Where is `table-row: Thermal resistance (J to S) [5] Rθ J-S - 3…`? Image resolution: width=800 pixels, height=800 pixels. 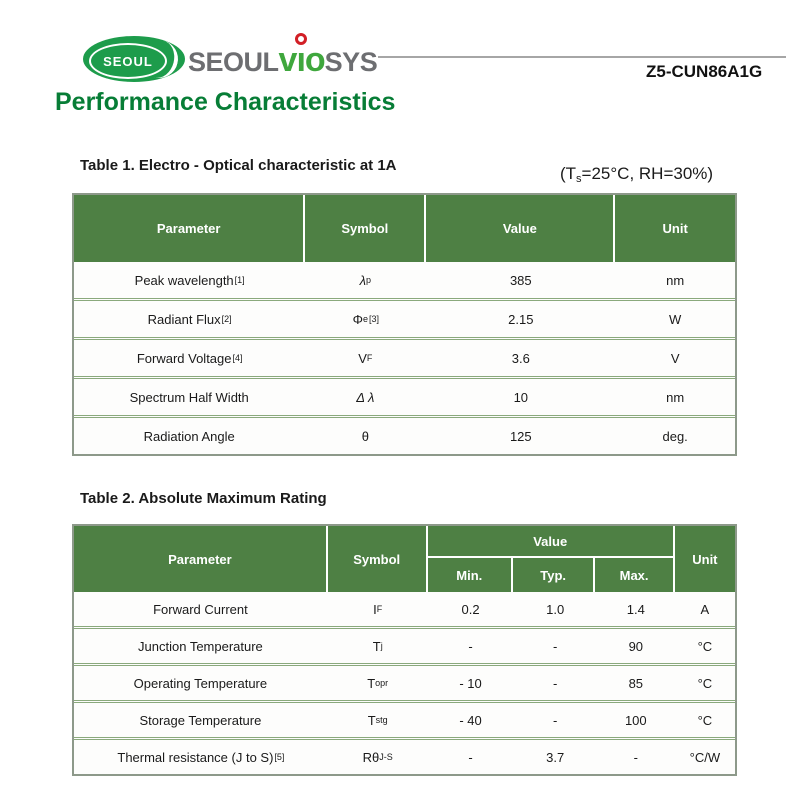 table-row: Thermal resistance (J to S) [5] Rθ J-S - 3… is located at coordinates (404, 755).